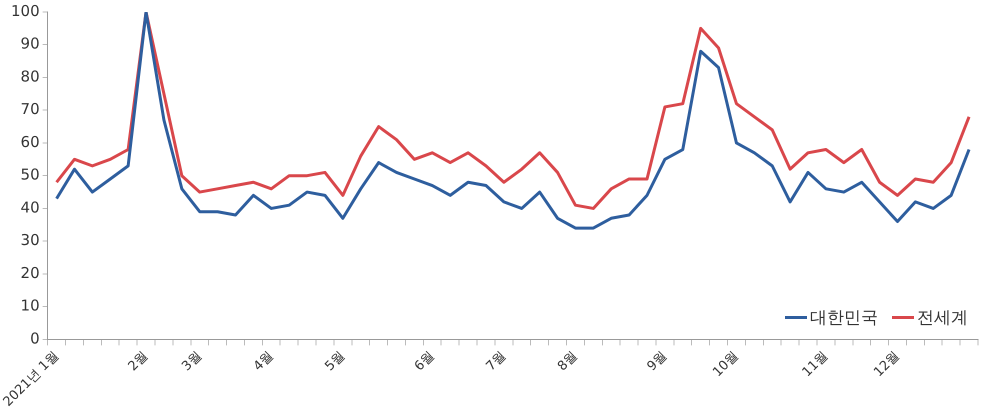 Image resolution: width=988 pixels, height=413 pixels. What do you see at coordinates (30, 240) in the screenshot?
I see `y-tick-label: 30` at bounding box center [30, 240].